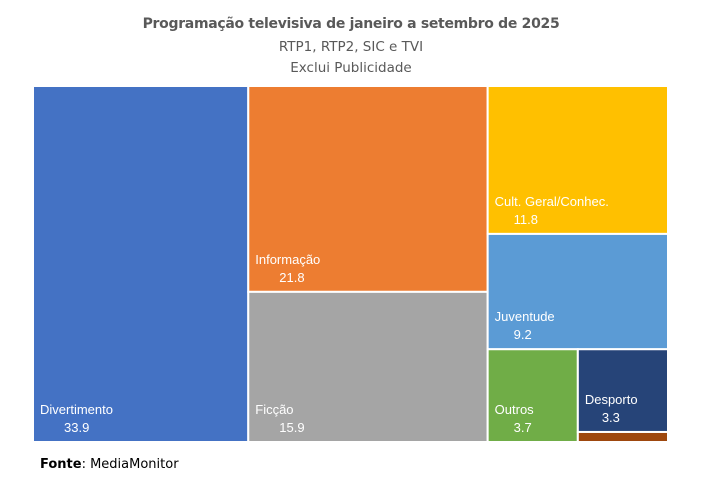 The width and height of the screenshot is (702, 483). What do you see at coordinates (368, 366) in the screenshot?
I see `treemap-tile-fic-o` at bounding box center [368, 366].